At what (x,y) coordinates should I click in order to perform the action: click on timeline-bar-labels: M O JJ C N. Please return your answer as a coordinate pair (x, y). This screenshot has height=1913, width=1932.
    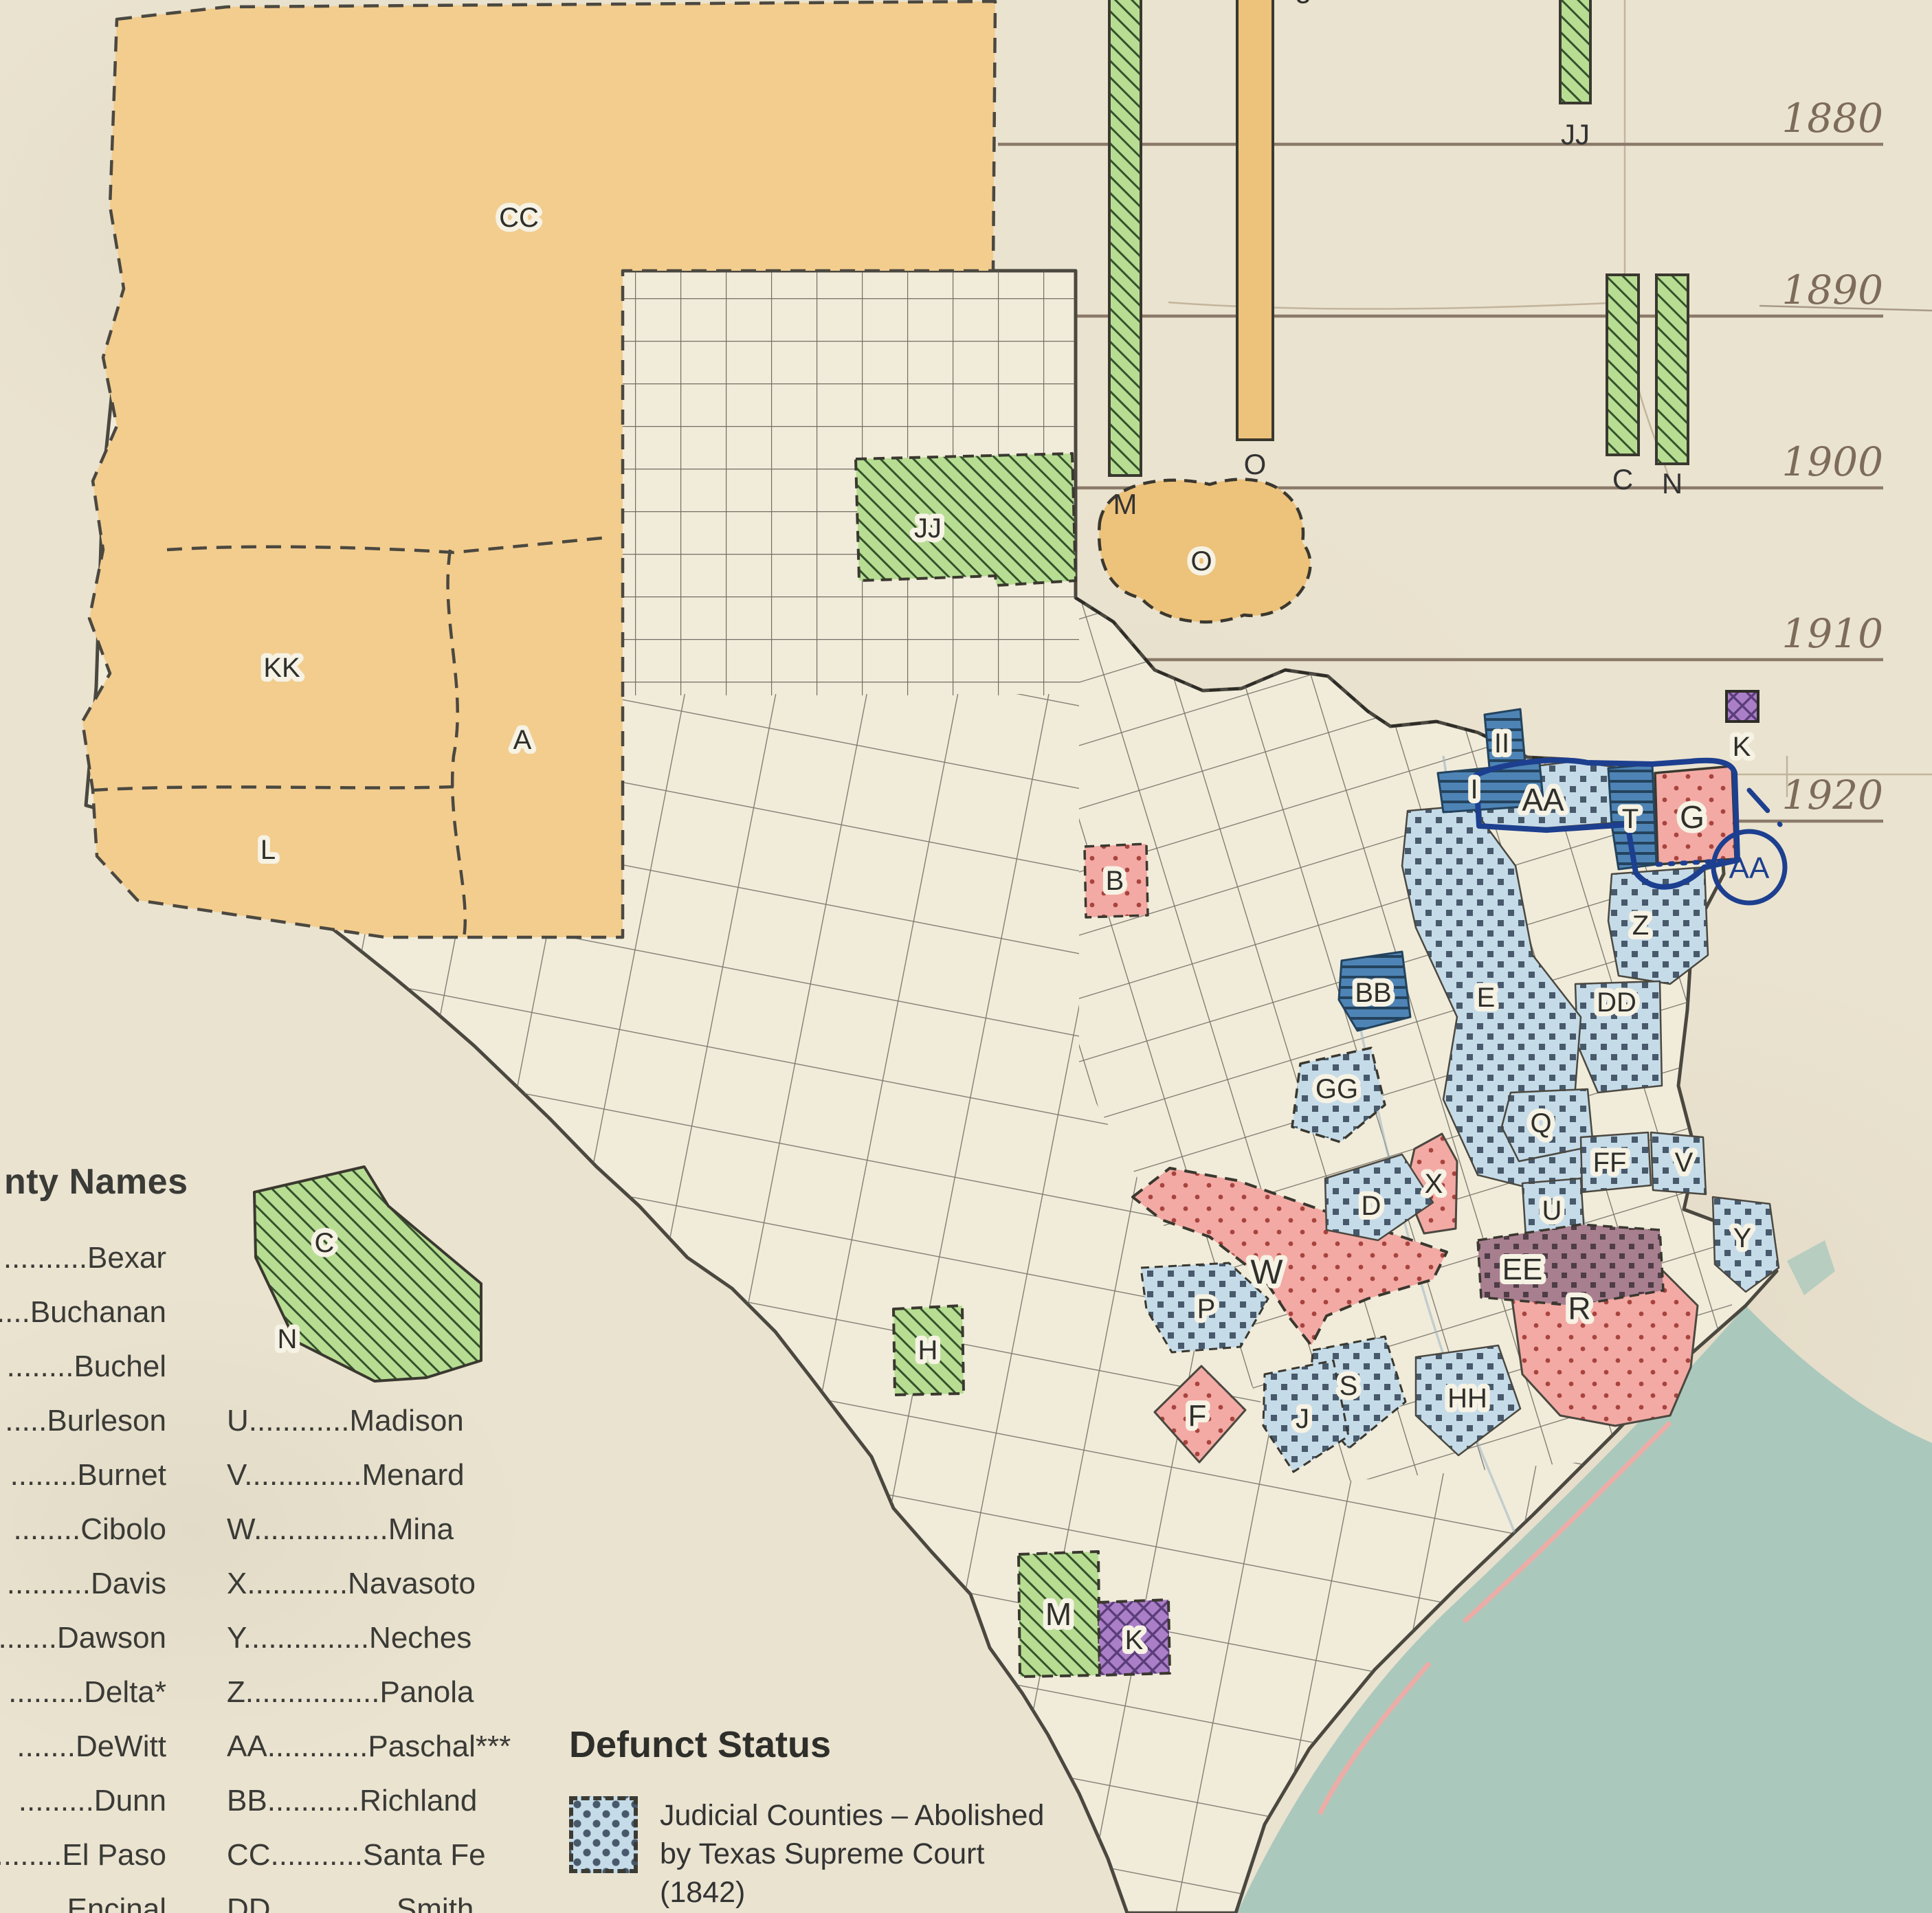
    Looking at the image, I should click on (1398, 319).